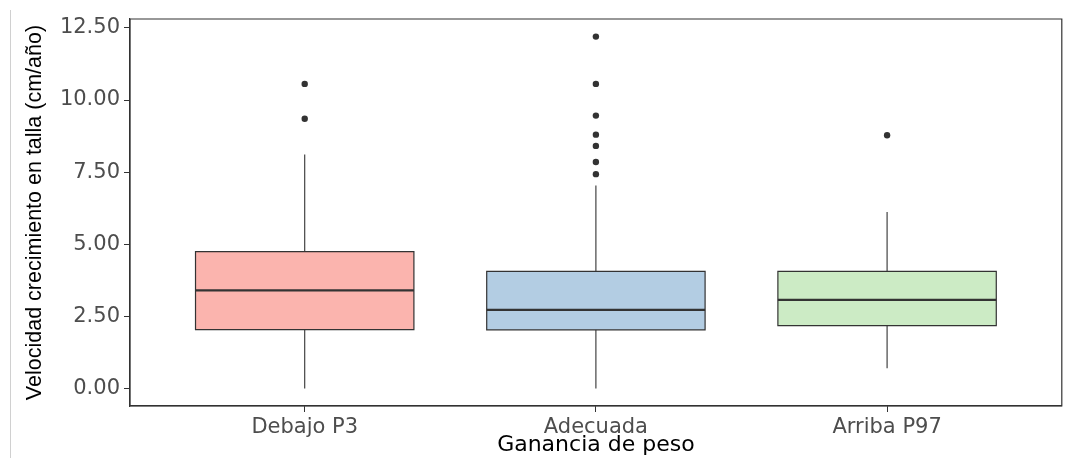  Describe the element at coordinates (96, 314) in the screenshot. I see `y-tick-label: 2.50` at that location.